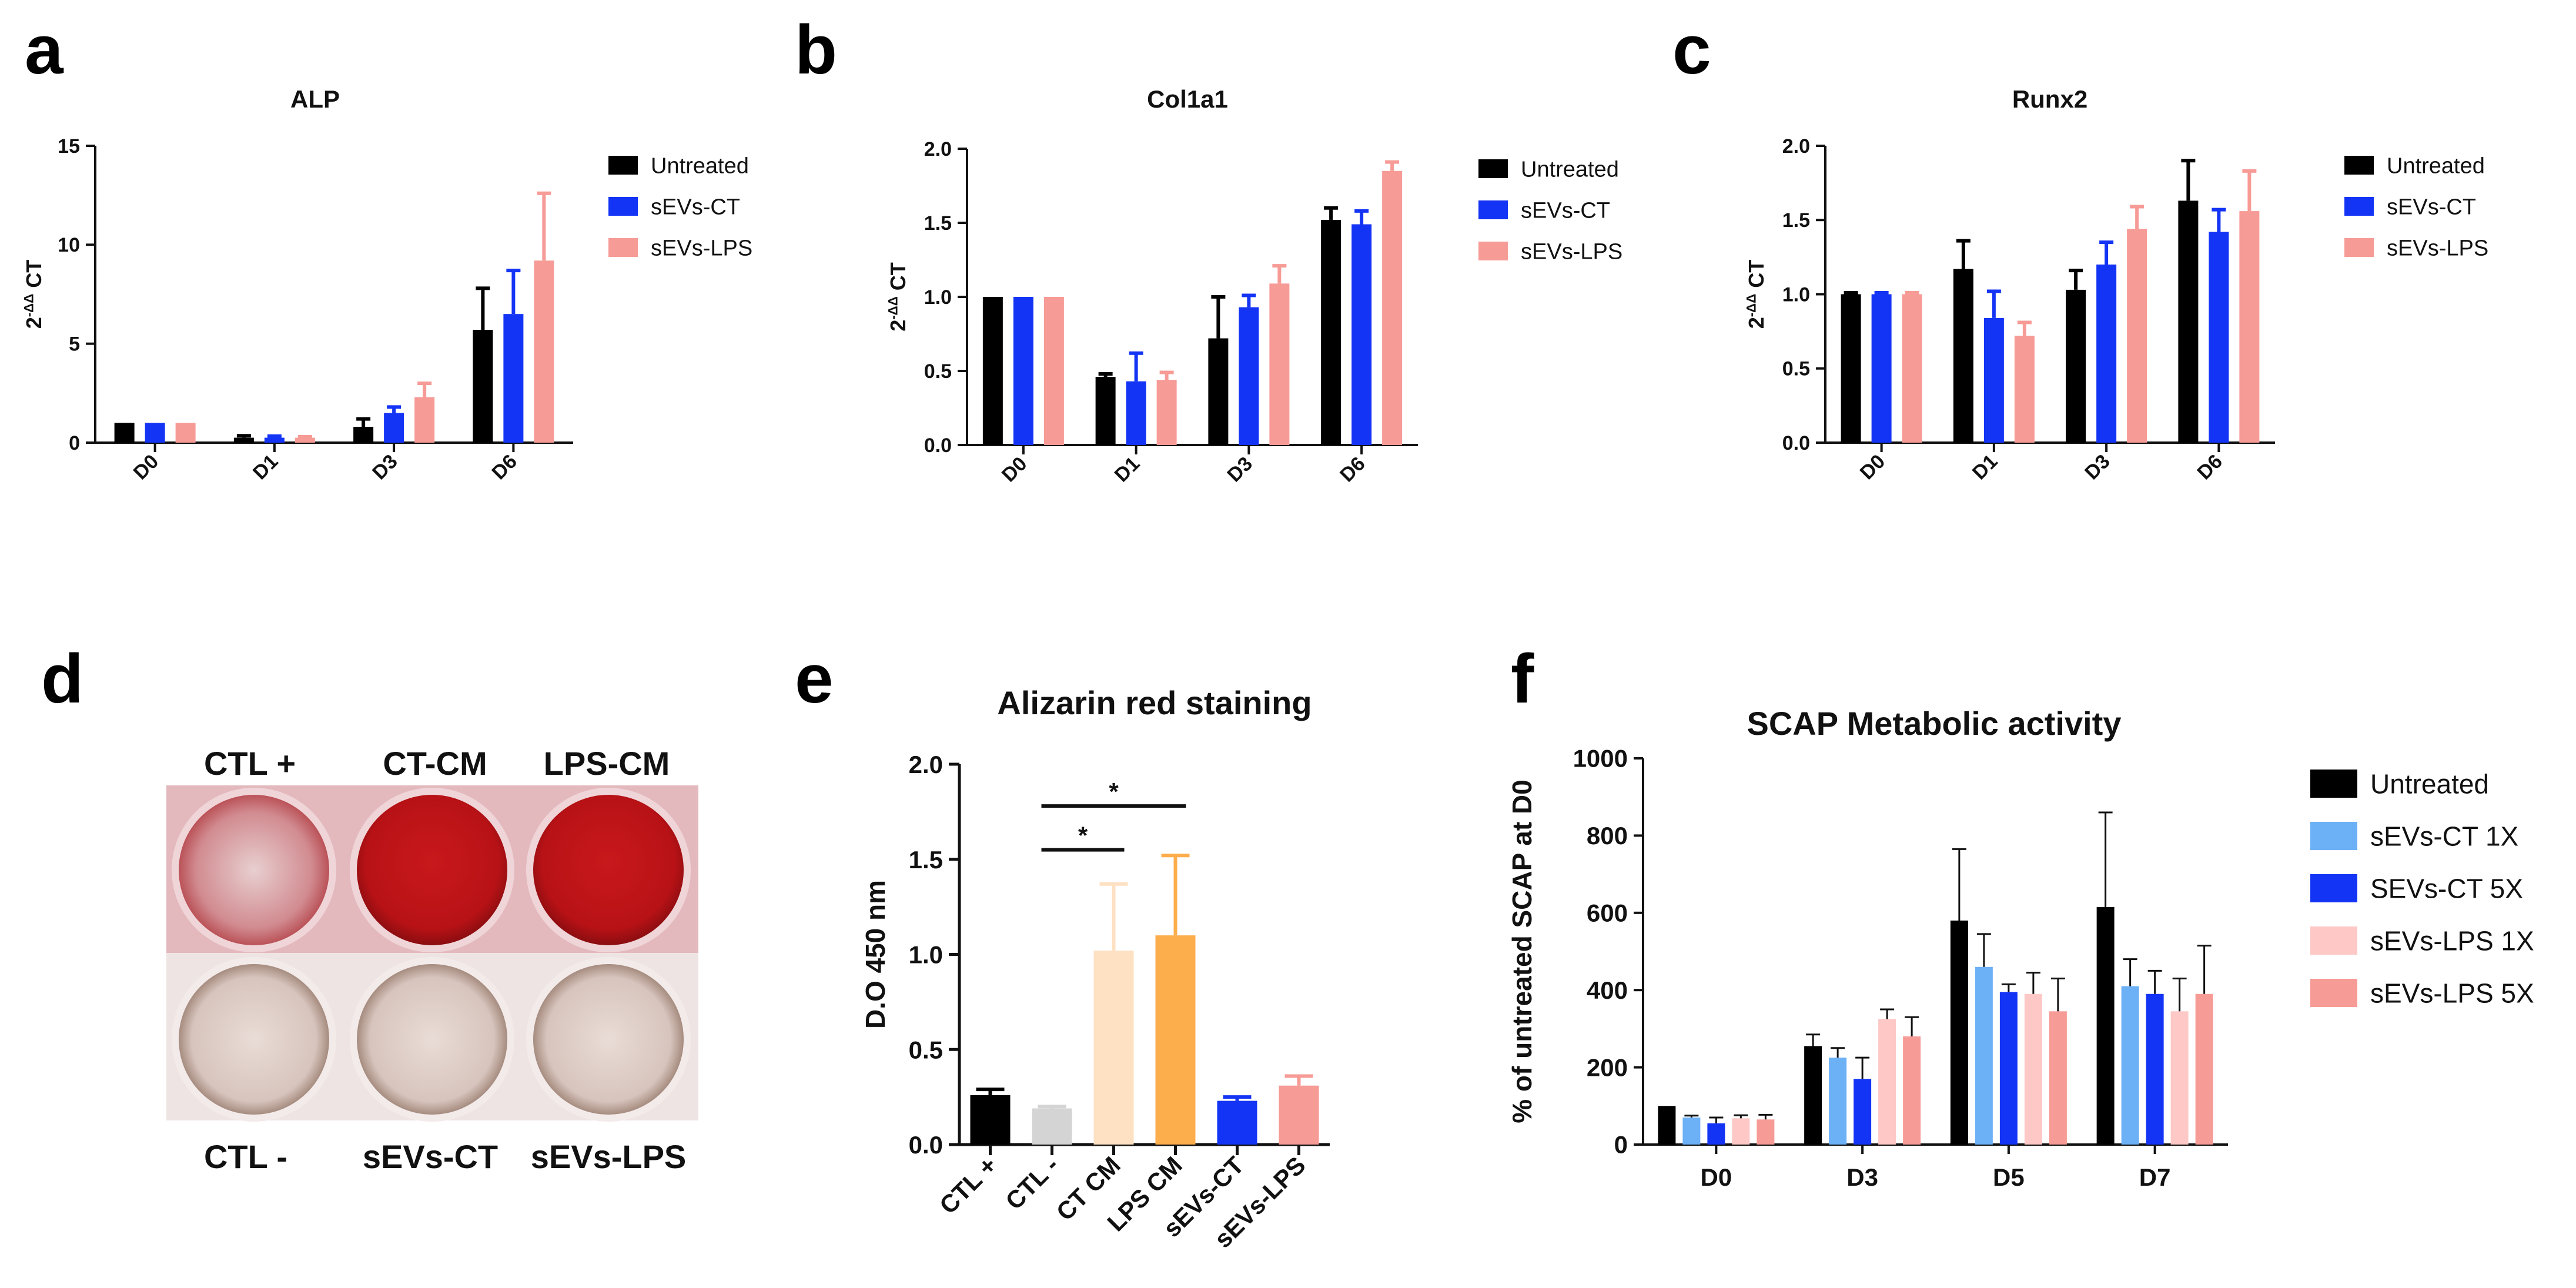  I want to click on chart-title: ALP, so click(315, 99).